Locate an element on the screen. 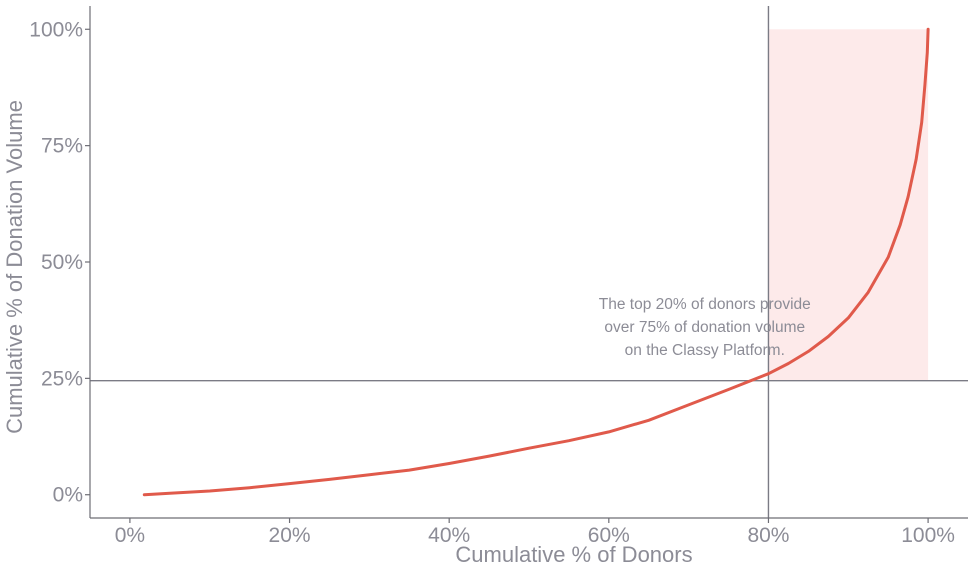  y-tick-label: 25% is located at coordinates (62, 378).